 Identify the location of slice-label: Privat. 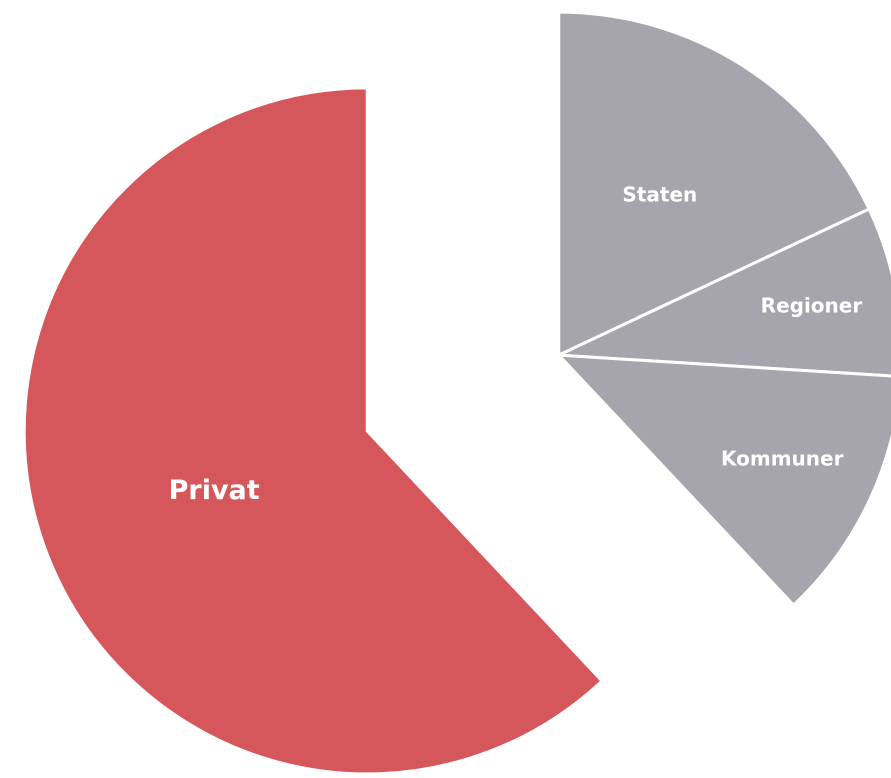
(214, 490).